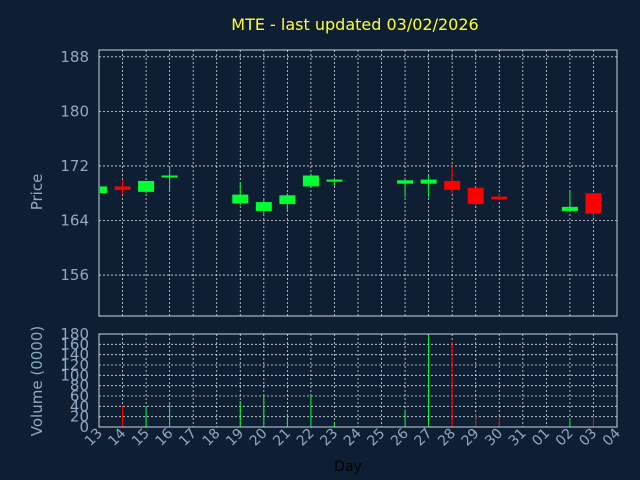 The height and width of the screenshot is (480, 640). What do you see at coordinates (84, 427) in the screenshot?
I see `volume-tick-label: 0` at bounding box center [84, 427].